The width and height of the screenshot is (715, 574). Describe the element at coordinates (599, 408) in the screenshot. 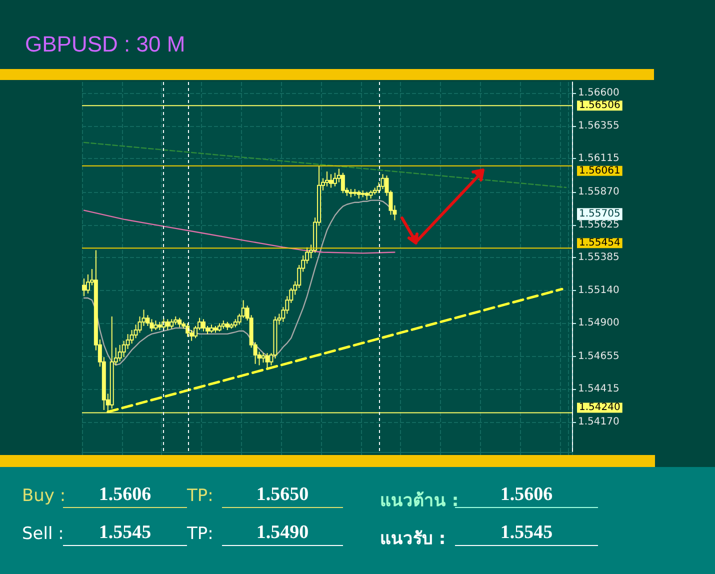

I see `ref-line-label: 1.54240` at that location.